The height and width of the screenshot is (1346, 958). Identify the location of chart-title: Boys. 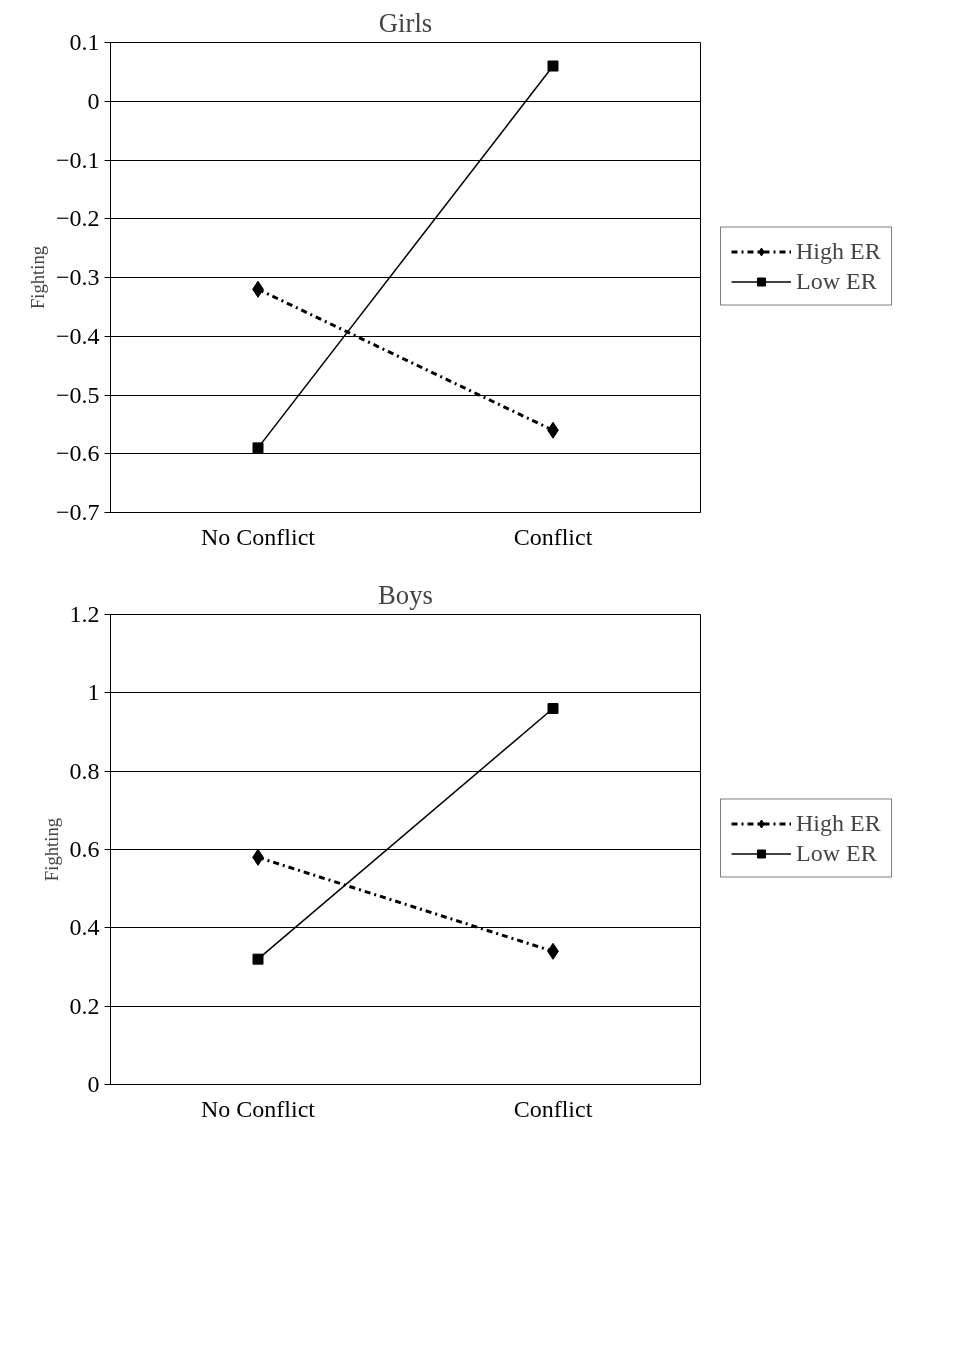
(405, 594).